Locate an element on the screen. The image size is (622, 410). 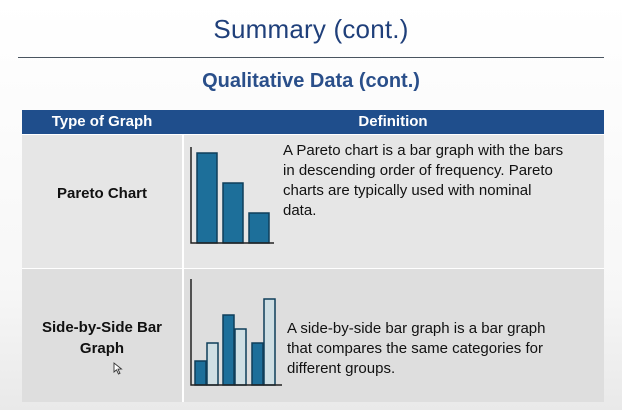
definition-pareto-line-2: in descending order of frequency. Pareto is located at coordinates (418, 170).